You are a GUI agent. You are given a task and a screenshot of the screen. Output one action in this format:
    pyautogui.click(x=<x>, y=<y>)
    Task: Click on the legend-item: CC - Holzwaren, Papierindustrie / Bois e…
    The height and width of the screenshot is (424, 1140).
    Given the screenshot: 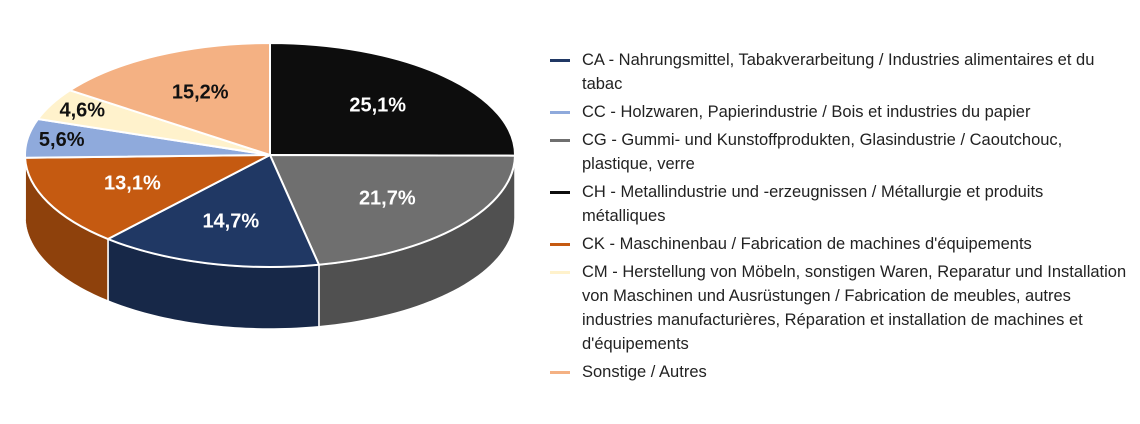 What is the action you would take?
    pyautogui.click(x=838, y=112)
    